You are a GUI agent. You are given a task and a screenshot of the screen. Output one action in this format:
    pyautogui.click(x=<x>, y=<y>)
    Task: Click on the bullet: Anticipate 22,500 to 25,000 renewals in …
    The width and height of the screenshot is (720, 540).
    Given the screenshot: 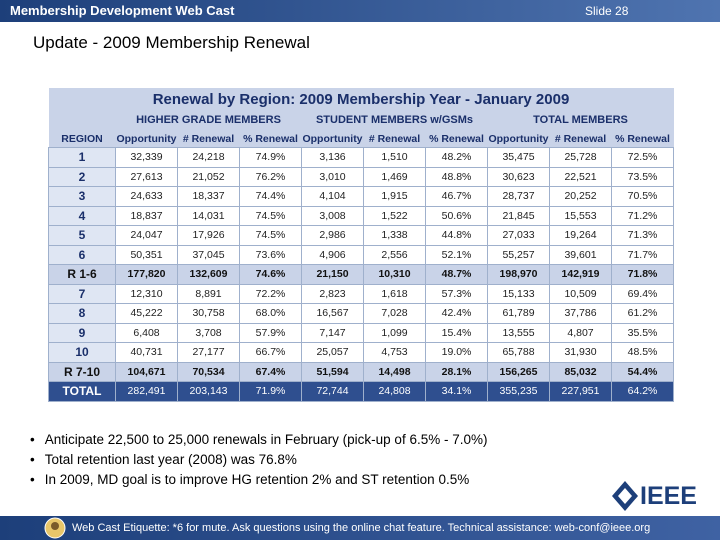 What is the action you would take?
    pyautogui.click(x=259, y=442)
    